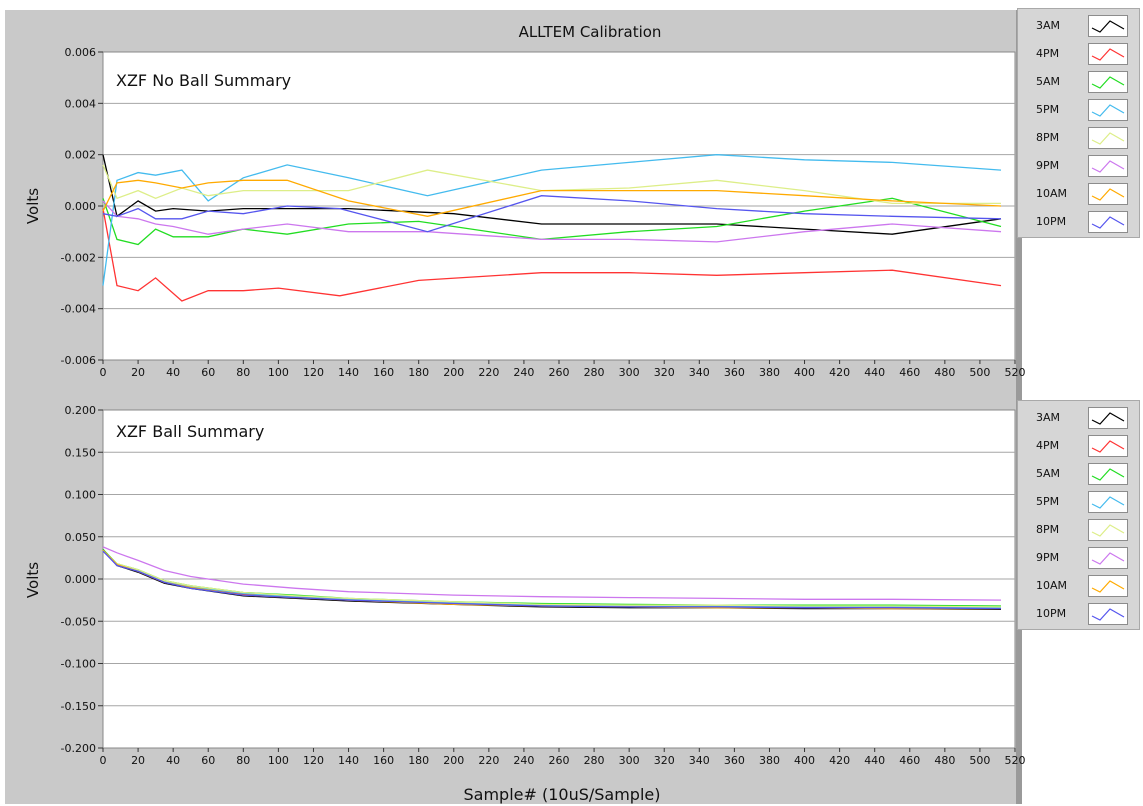 This screenshot has width=1143, height=806. I want to click on x-tick-label: 520, so click(1015, 372).